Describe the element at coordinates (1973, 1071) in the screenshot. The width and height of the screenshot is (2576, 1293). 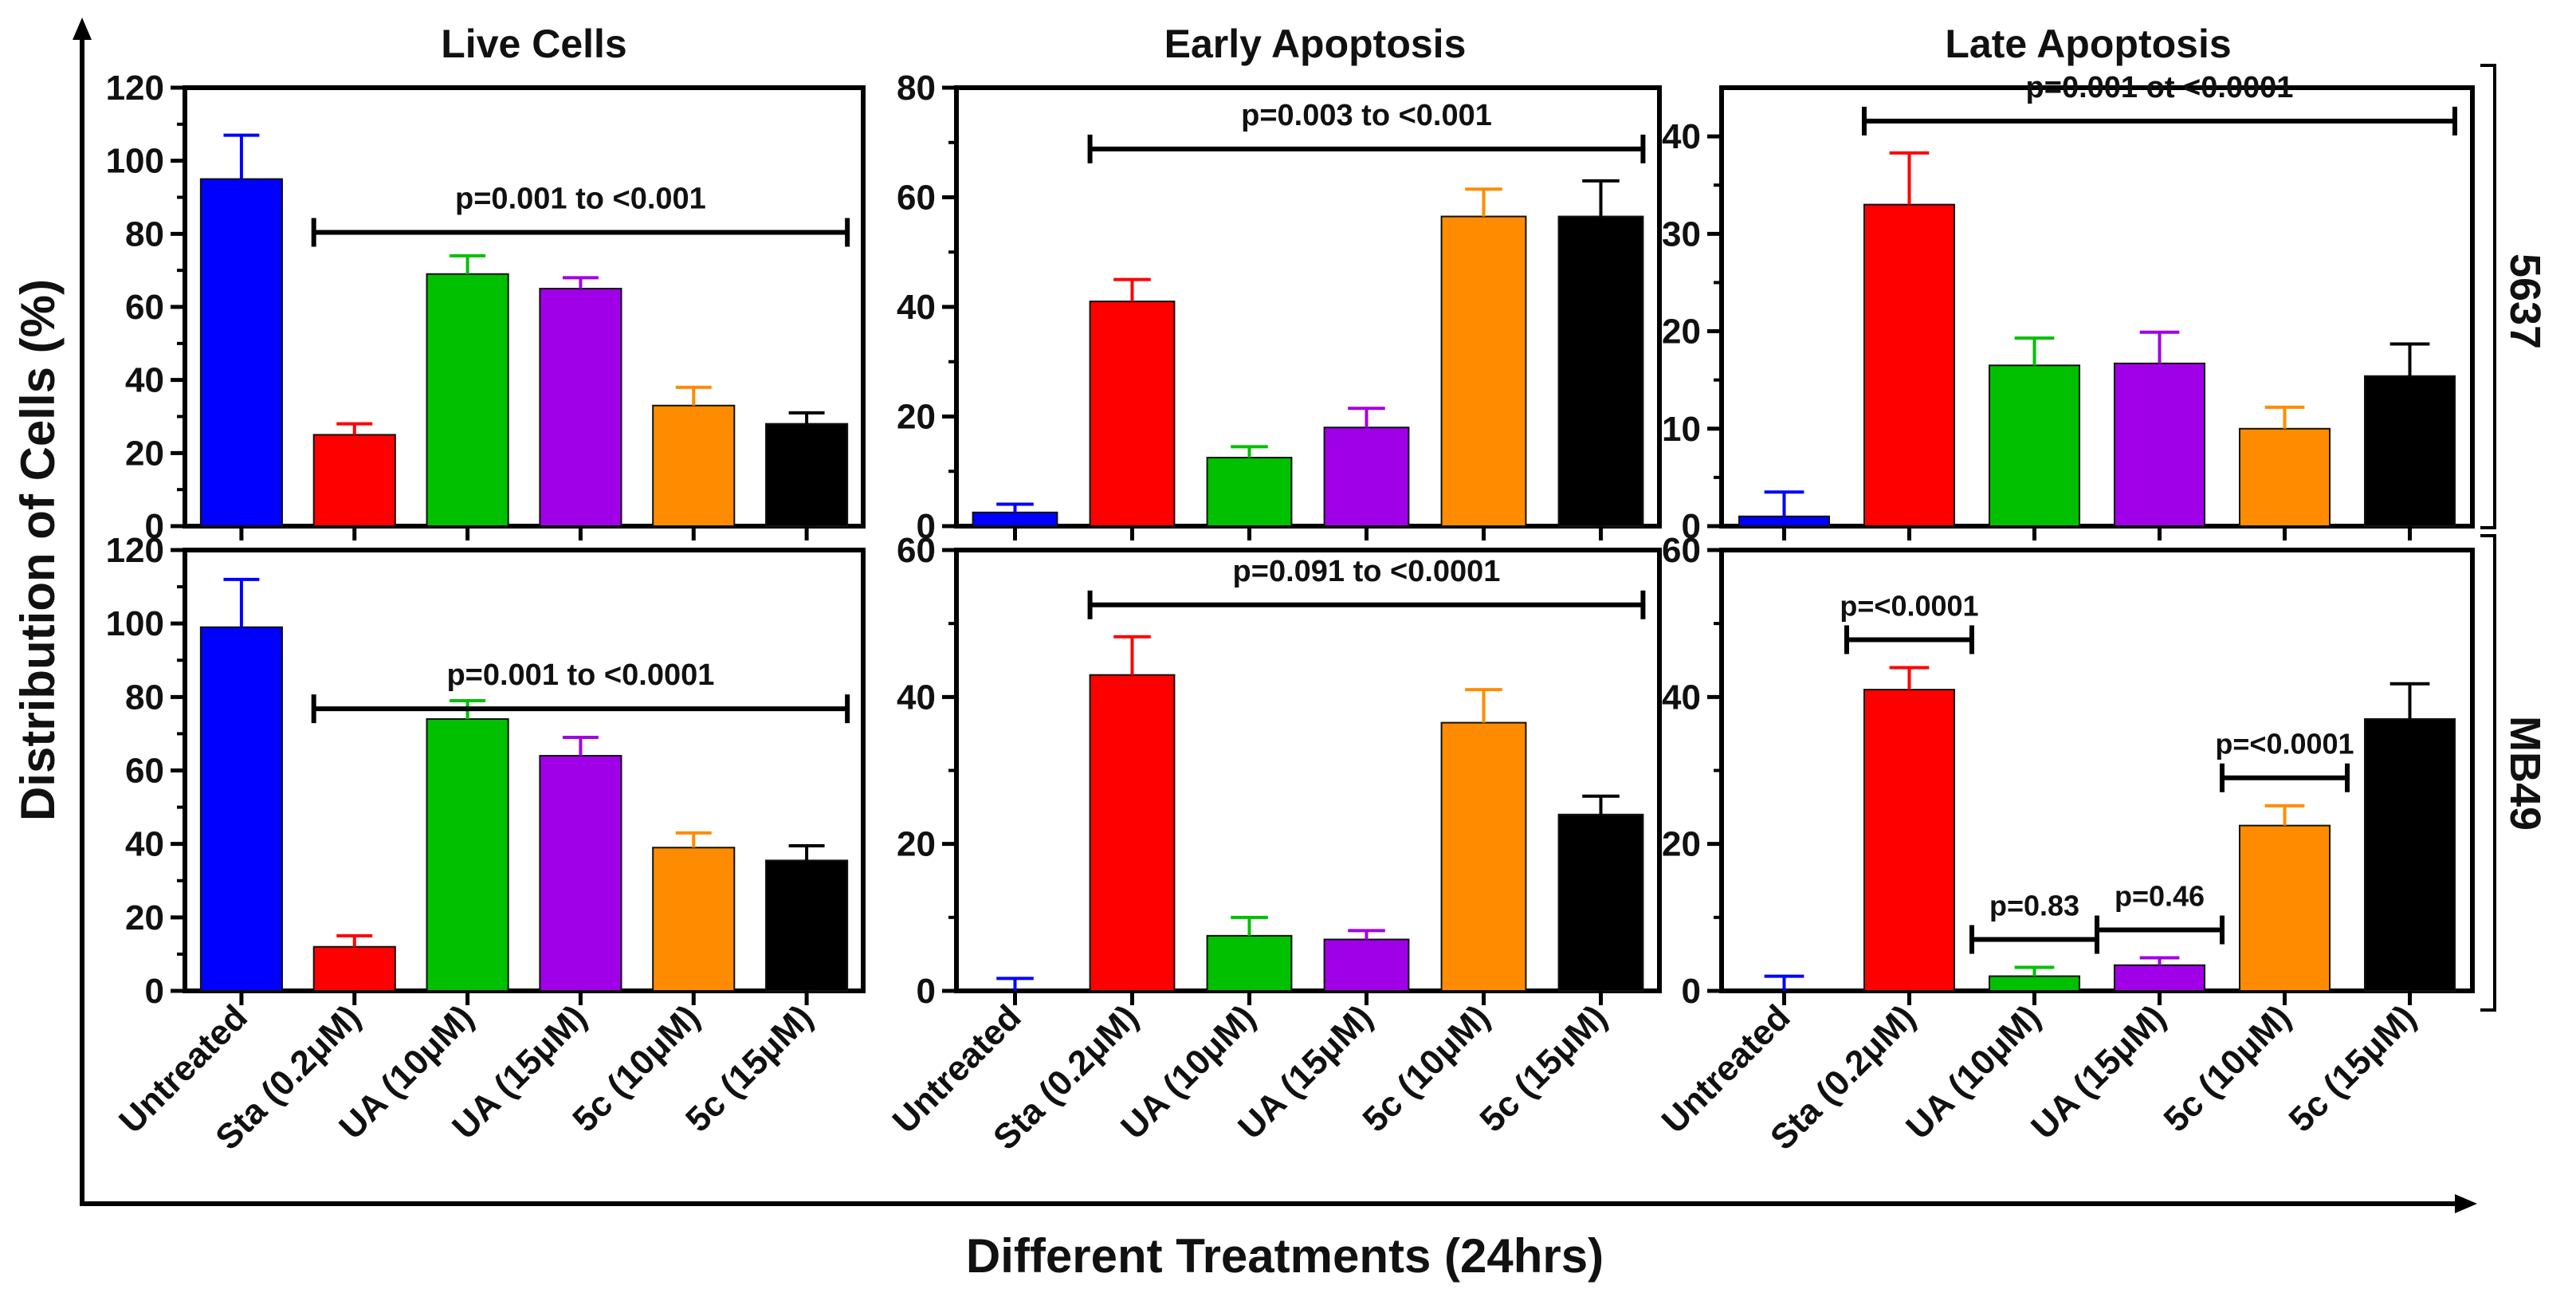
I see `x-tick-label-ua-10-m: UA (10μM)` at that location.